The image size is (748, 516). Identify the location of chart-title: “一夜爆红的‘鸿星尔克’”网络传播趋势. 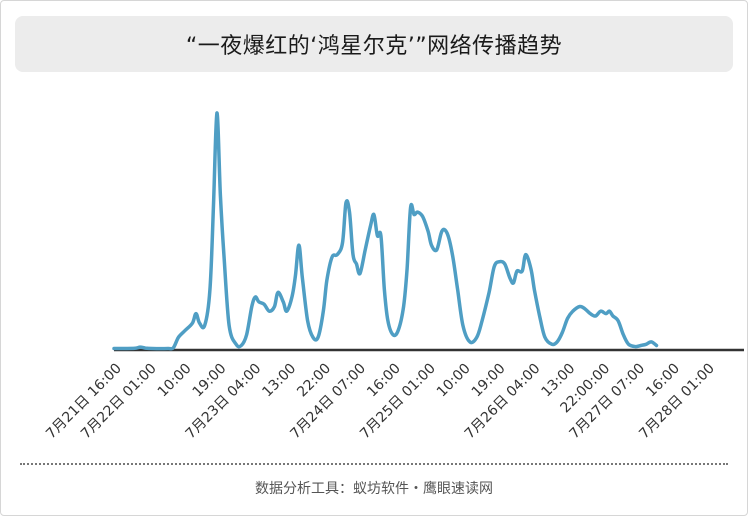
(374, 46).